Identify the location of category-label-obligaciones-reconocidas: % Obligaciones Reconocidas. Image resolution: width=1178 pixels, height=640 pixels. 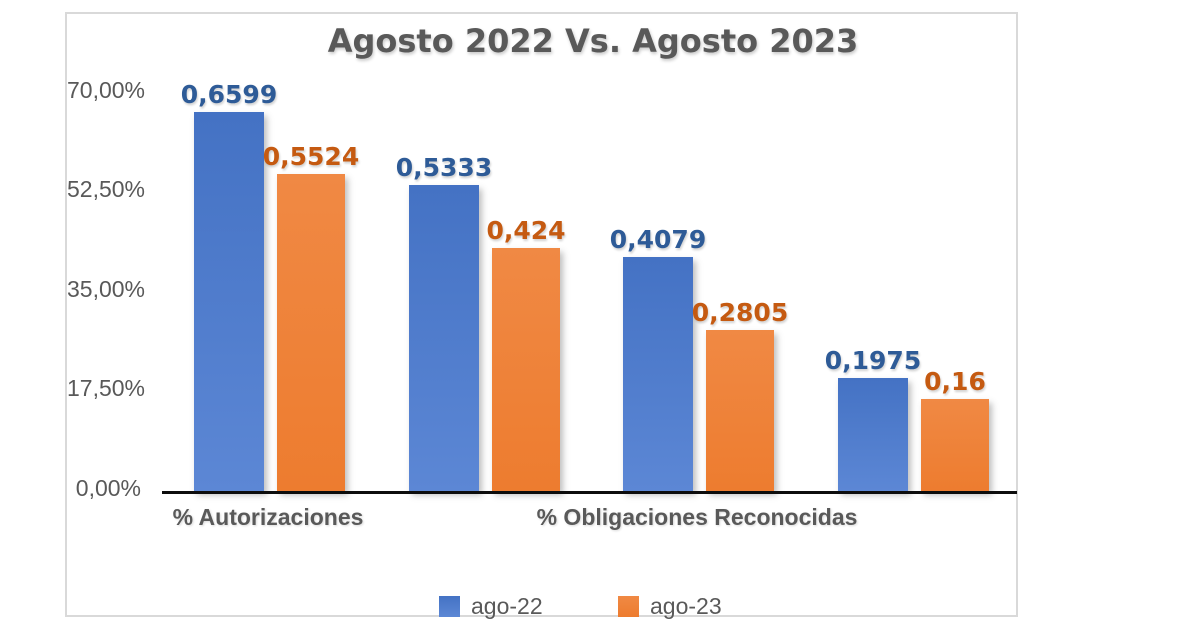
(697, 517).